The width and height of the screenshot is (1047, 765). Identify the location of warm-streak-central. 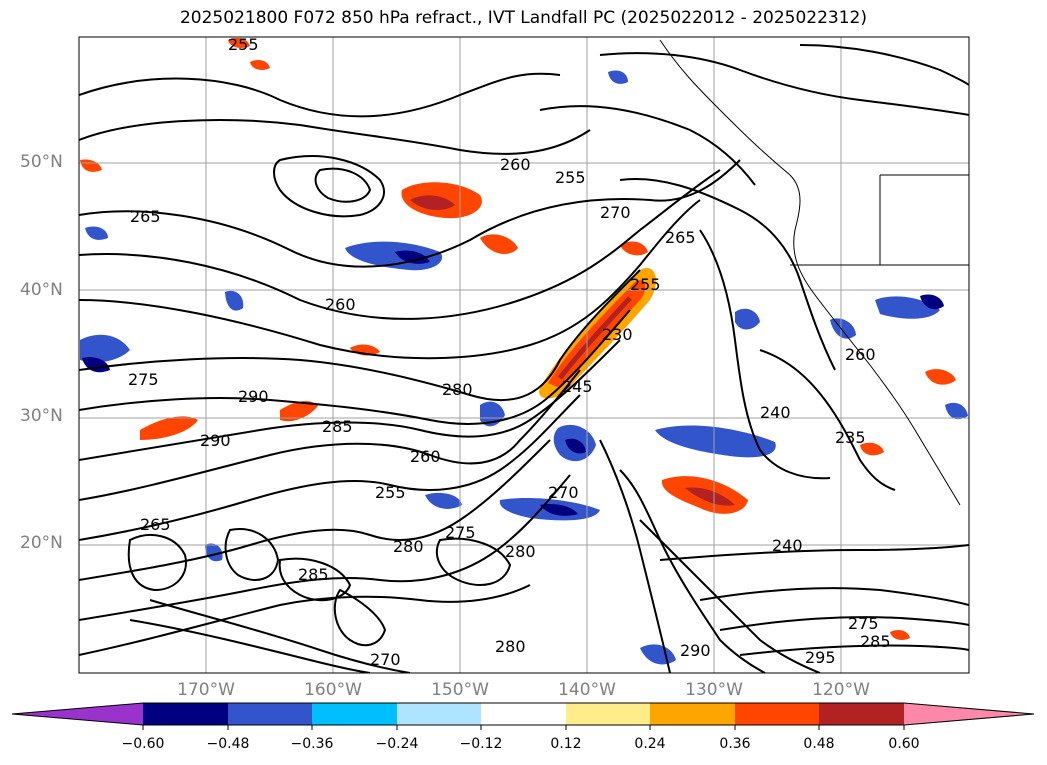
(299, 411).